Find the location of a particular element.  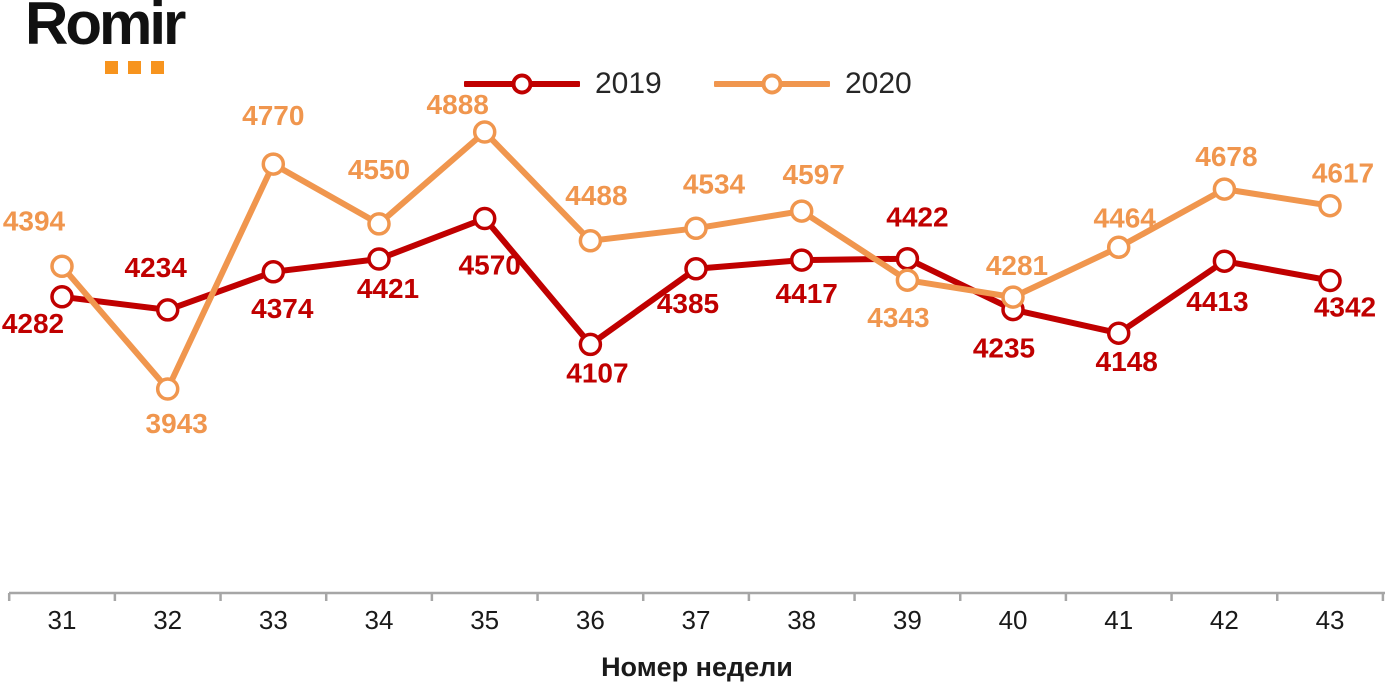

romir-logo-dots is located at coordinates (134, 67).